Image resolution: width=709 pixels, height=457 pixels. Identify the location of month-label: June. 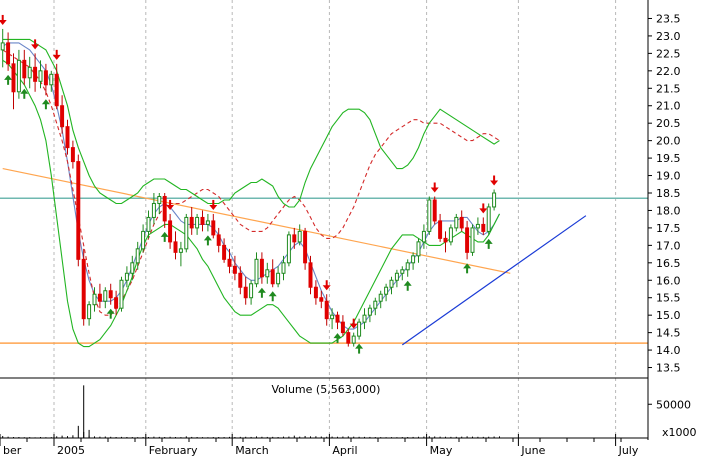
(532, 450).